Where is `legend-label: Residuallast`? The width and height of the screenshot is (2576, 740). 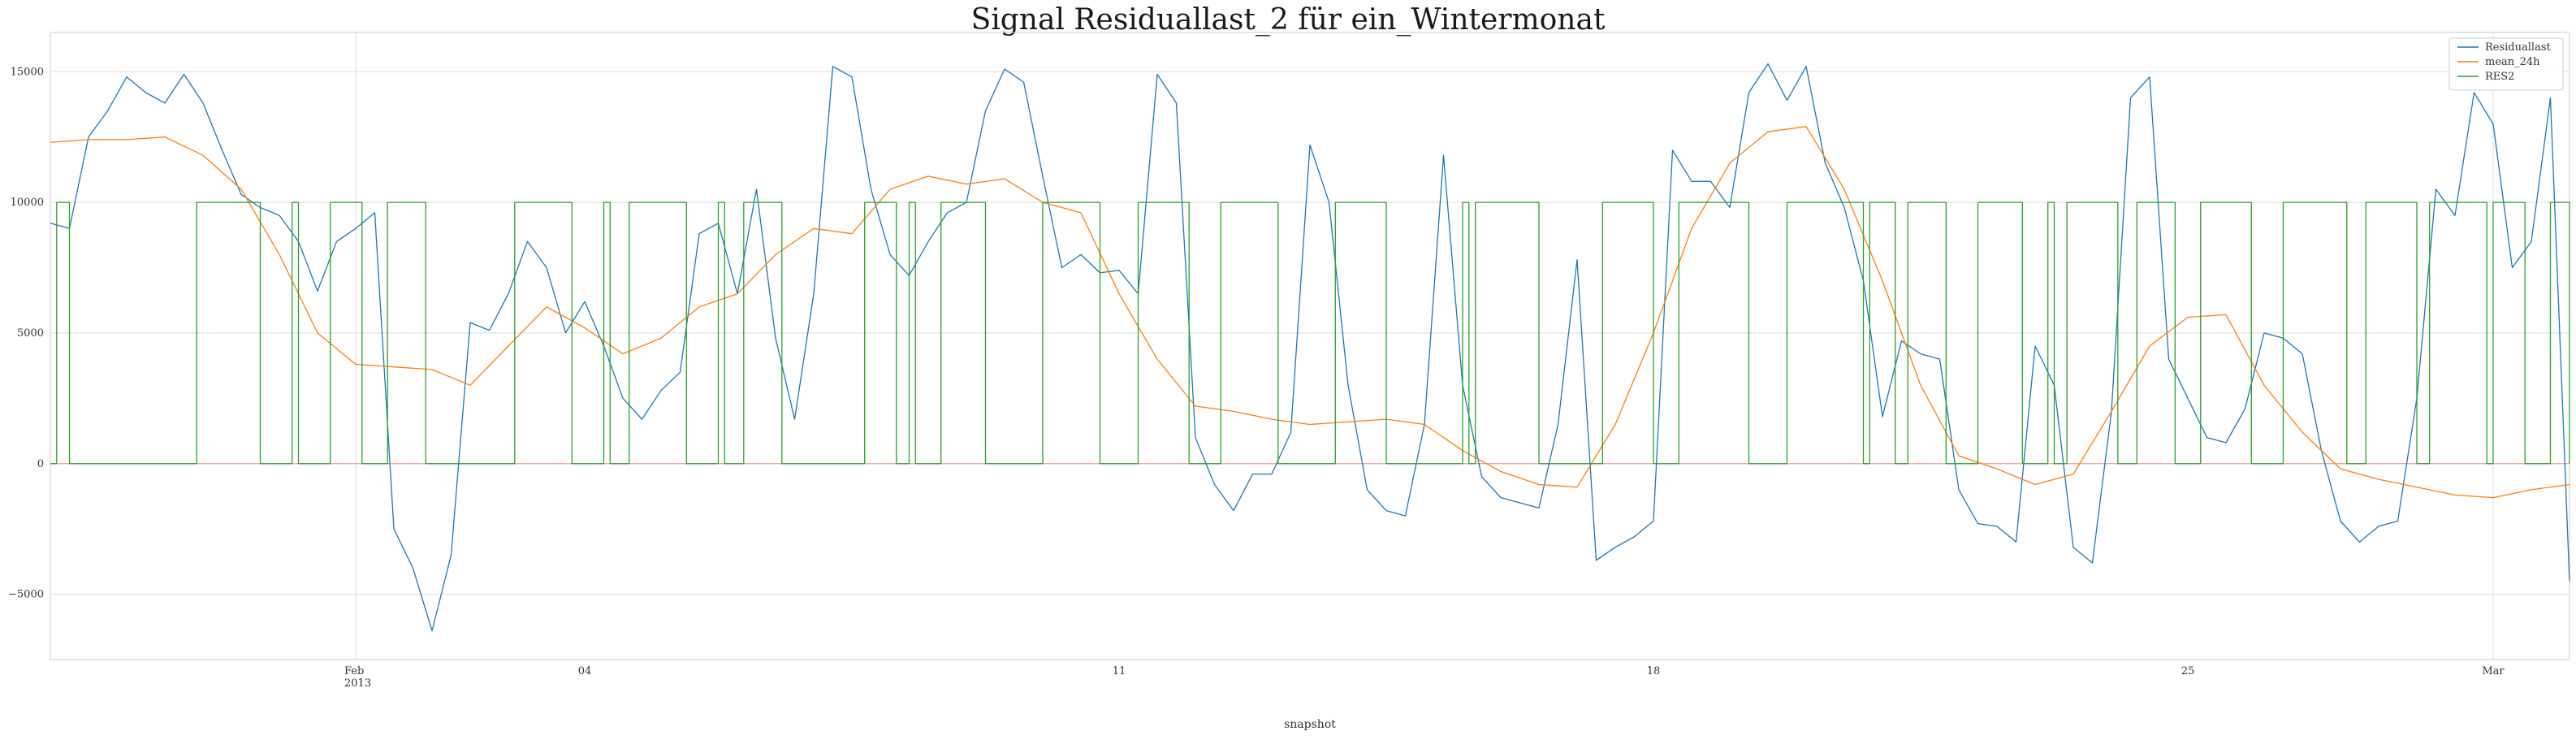 legend-label: Residuallast is located at coordinates (2518, 47).